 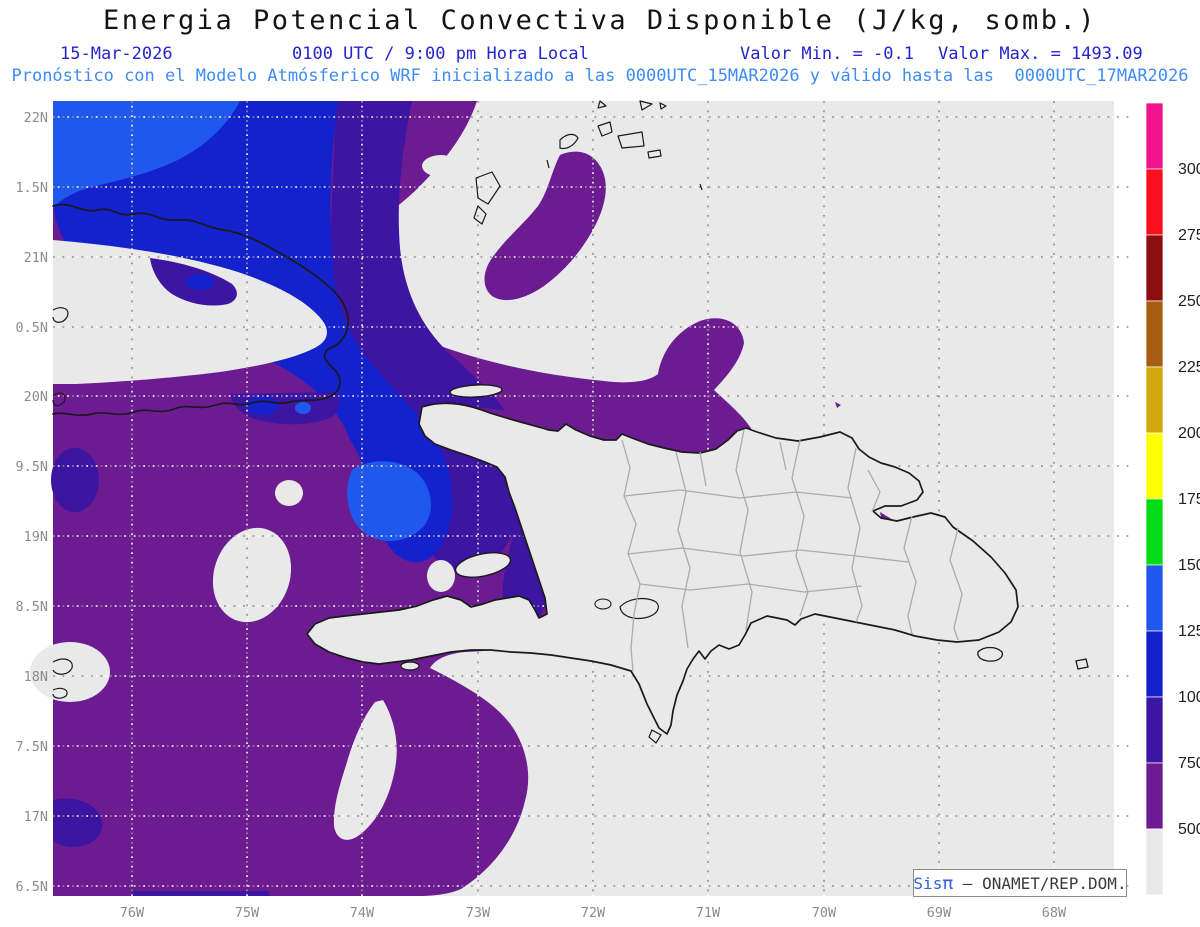 What do you see at coordinates (75, 480) in the screenshot?
I see `cape-region-750-westedge` at bounding box center [75, 480].